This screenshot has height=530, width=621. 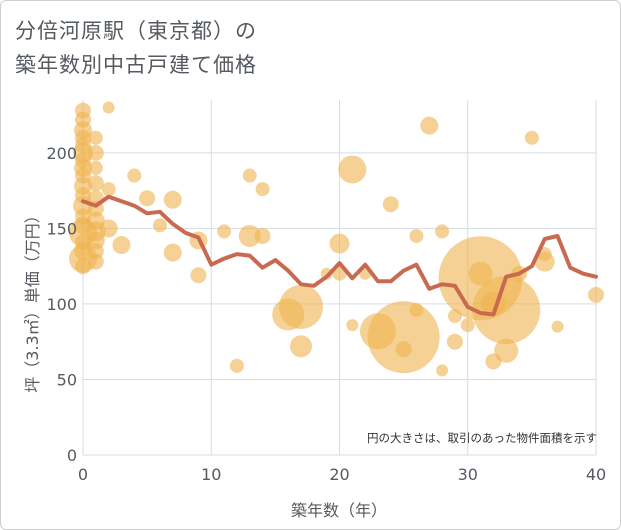 I want to click on x-tick-label-30: 30, so click(x=468, y=474).